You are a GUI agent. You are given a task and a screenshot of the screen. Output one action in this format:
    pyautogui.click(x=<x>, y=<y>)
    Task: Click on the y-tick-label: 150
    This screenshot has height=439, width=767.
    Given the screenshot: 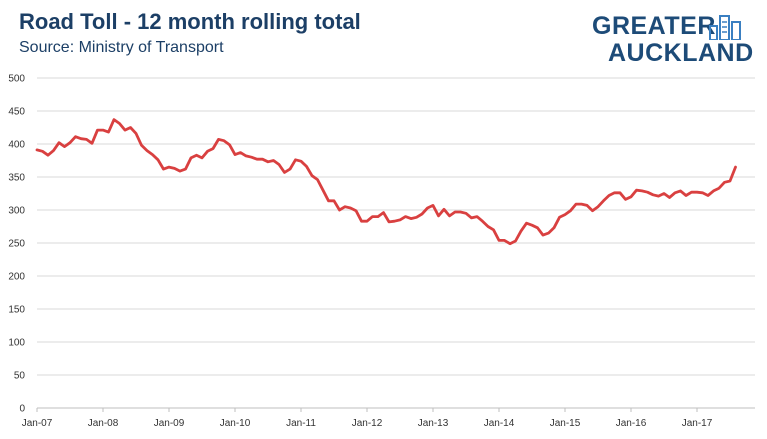 What is the action you would take?
    pyautogui.click(x=16, y=310)
    